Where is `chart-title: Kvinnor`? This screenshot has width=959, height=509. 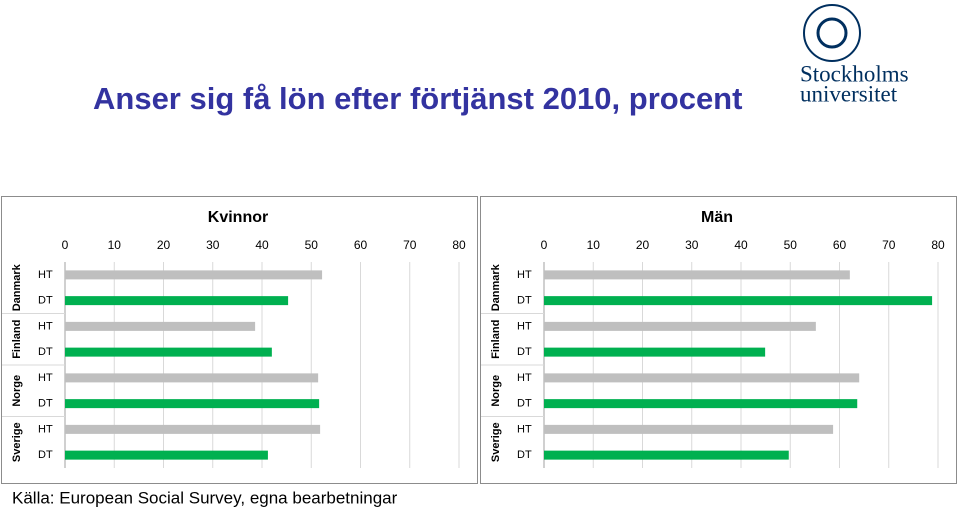 chart-title: Kvinnor is located at coordinates (238, 217).